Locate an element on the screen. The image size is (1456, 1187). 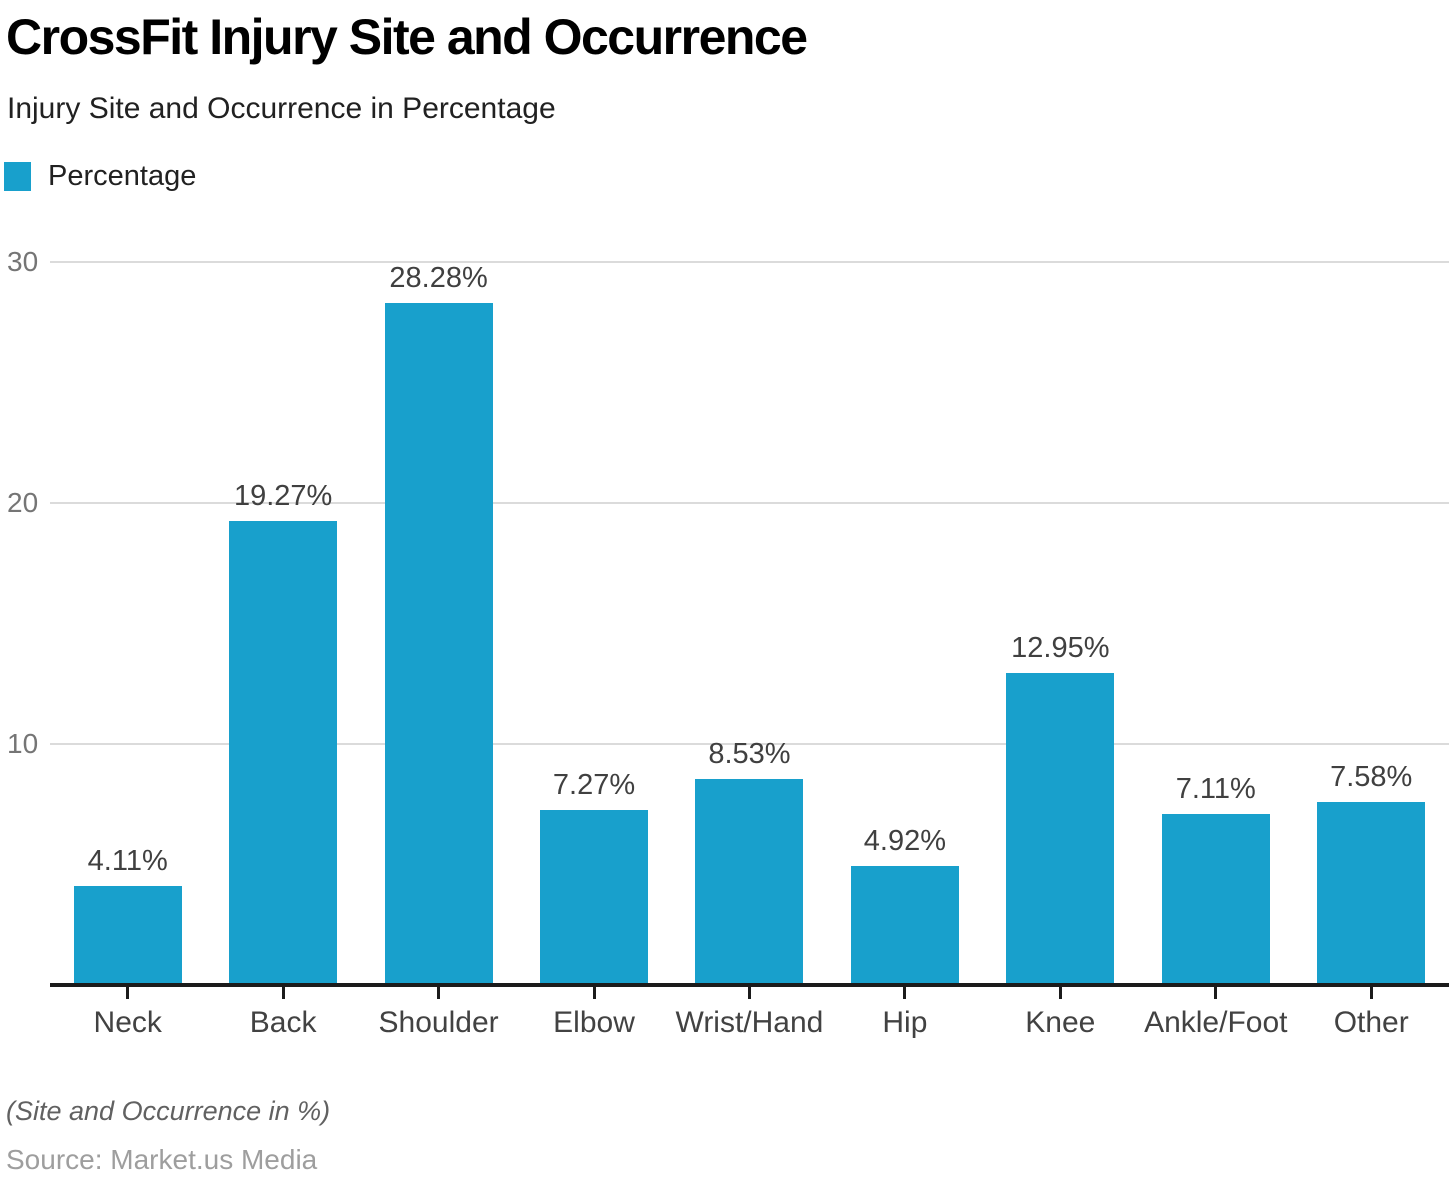
value-label-shoulder: 28.28% is located at coordinates (438, 278).